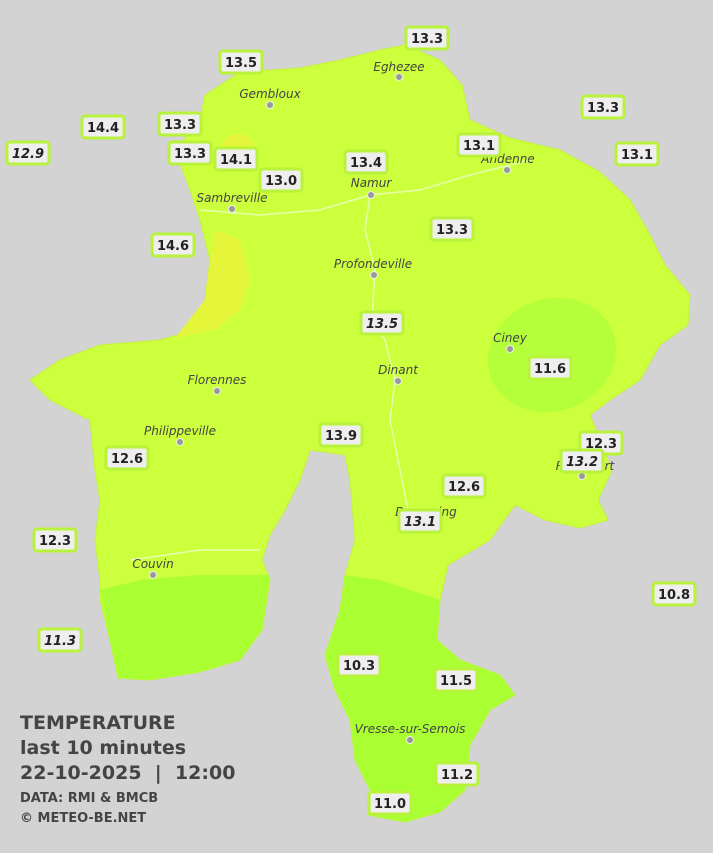 The image size is (713, 853). What do you see at coordinates (510, 338) in the screenshot?
I see `city-name: Ciney` at bounding box center [510, 338].